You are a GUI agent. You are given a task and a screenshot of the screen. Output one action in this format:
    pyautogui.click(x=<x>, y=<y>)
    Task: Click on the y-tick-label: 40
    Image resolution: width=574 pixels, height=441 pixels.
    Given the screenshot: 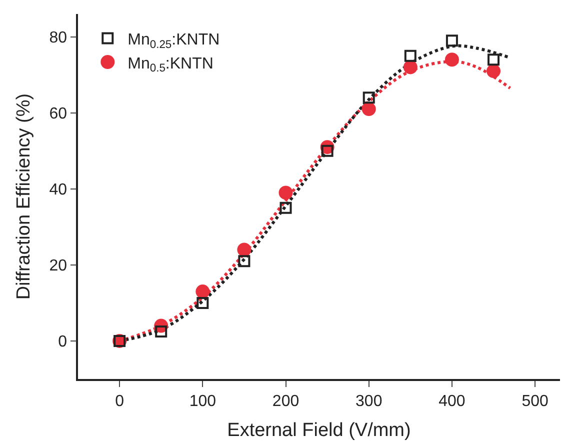 What is the action you would take?
    pyautogui.click(x=58, y=190)
    